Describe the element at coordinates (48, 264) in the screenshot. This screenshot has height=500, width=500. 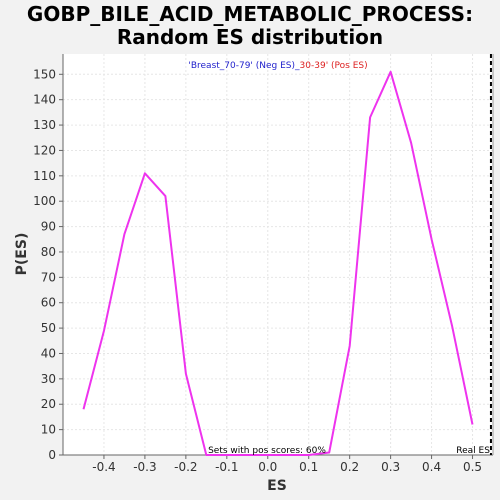
I see `y-ticks: 0 10 20 30 40 50 60 70 80 90 100 110 120 130 140 150` at that location.